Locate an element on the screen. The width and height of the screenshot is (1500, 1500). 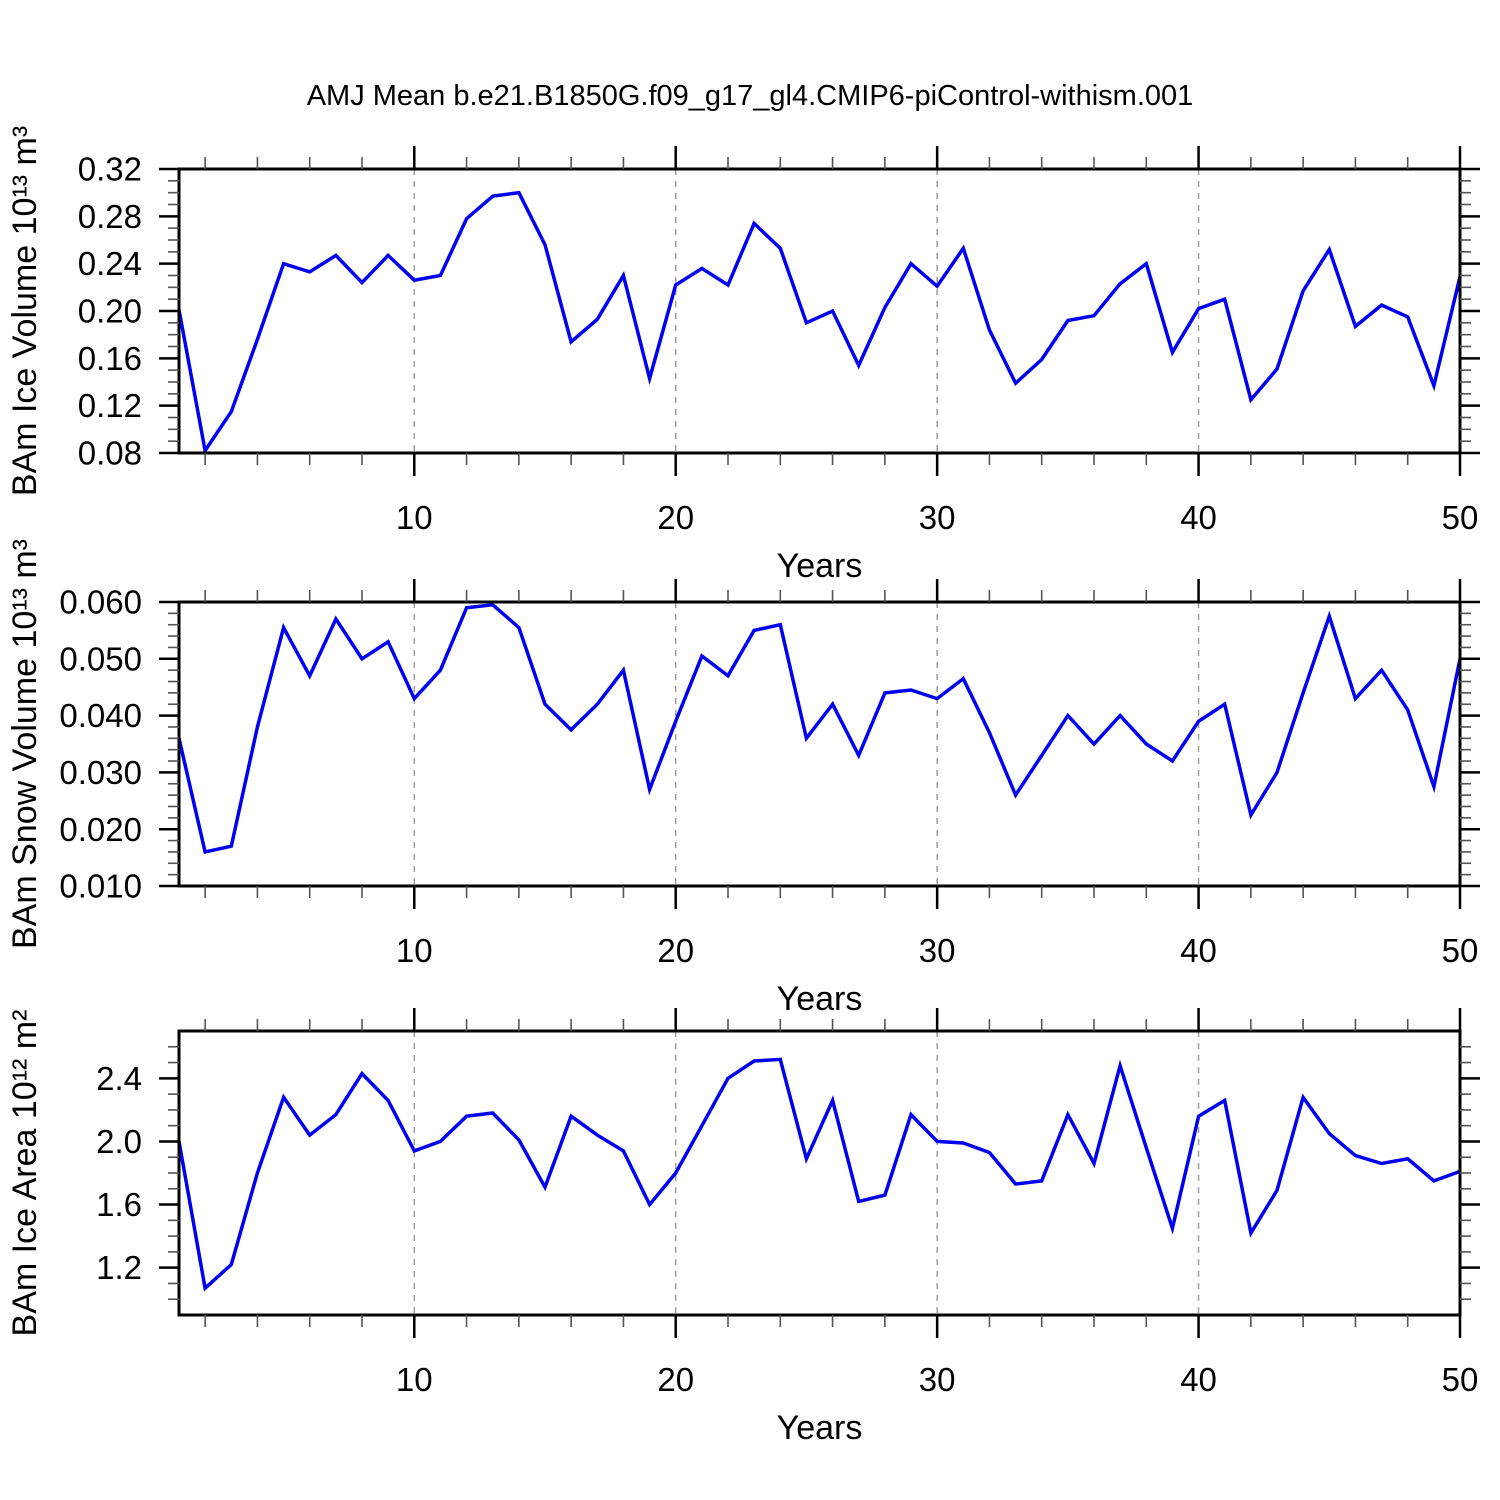
y-axis-label: BAm Ice Volume 10¹³ m³ is located at coordinates (25, 311).